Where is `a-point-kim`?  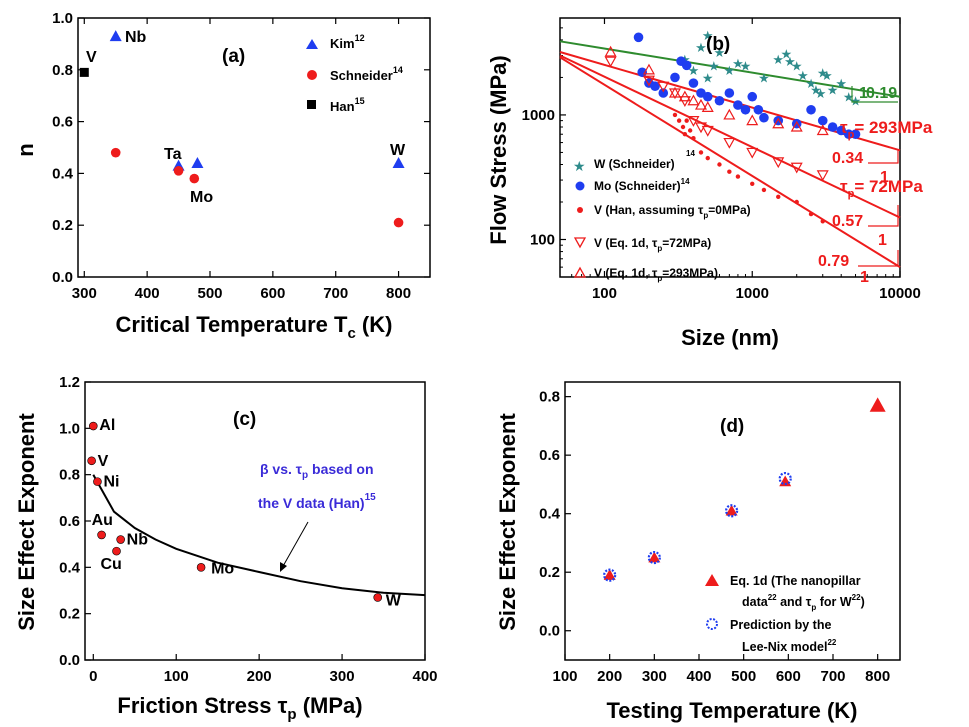
a-point-kim is located at coordinates (398, 163).